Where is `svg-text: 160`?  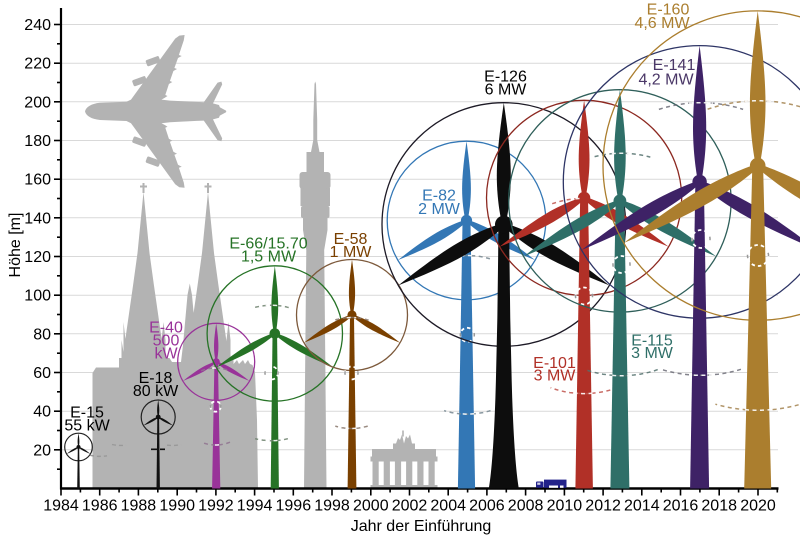 svg-text: 160 is located at coordinates (37, 180).